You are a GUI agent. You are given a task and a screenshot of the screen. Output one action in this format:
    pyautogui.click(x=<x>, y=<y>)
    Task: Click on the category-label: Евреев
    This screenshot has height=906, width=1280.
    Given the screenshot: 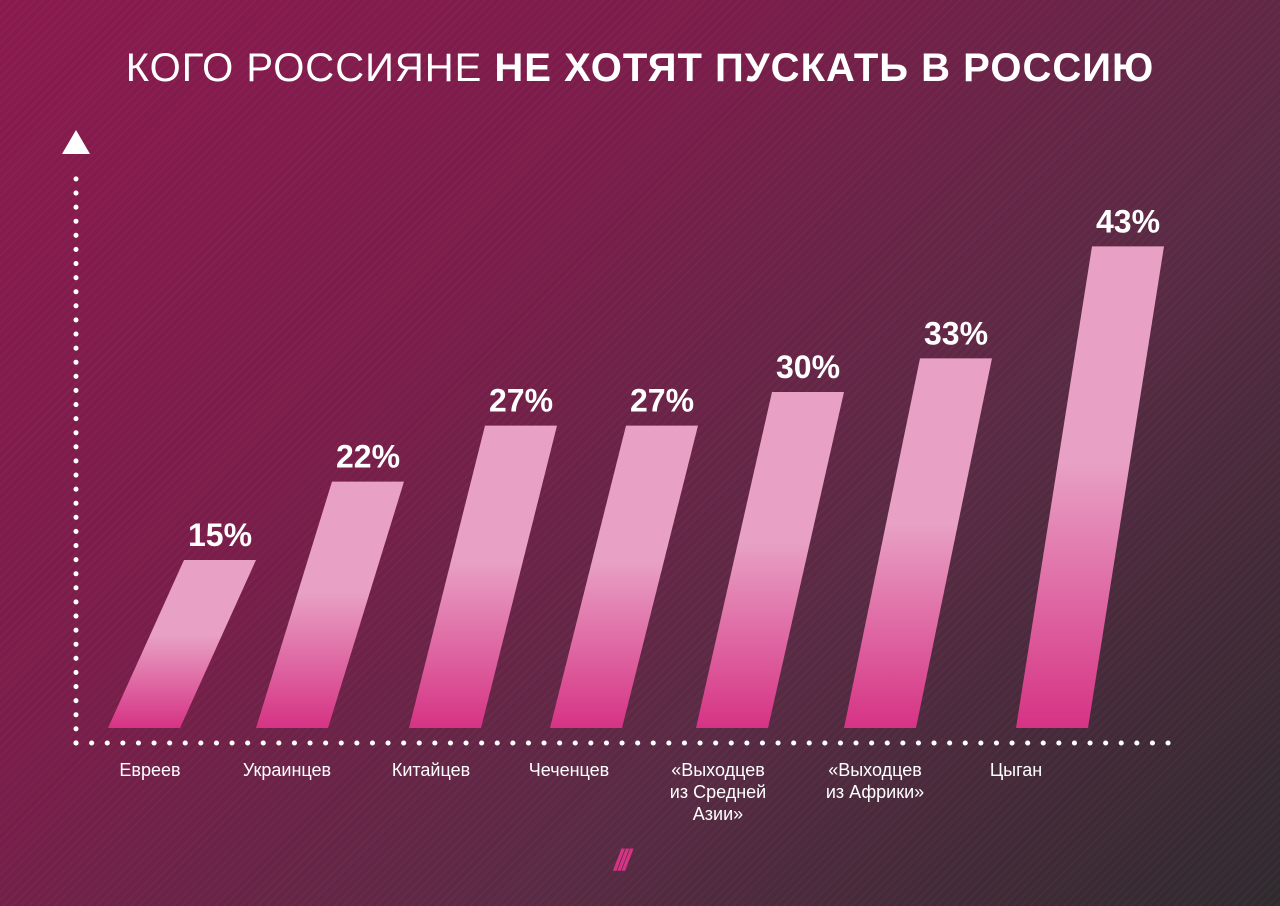 What is the action you would take?
    pyautogui.click(x=149, y=770)
    